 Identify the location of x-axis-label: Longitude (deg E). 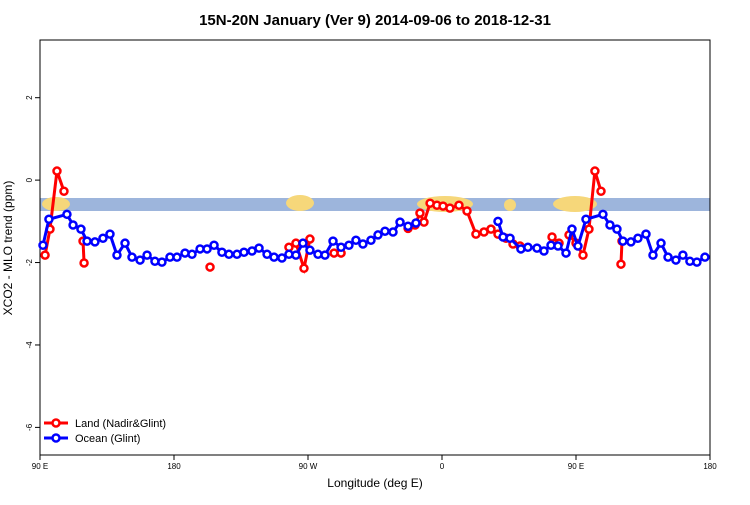
(374, 483).